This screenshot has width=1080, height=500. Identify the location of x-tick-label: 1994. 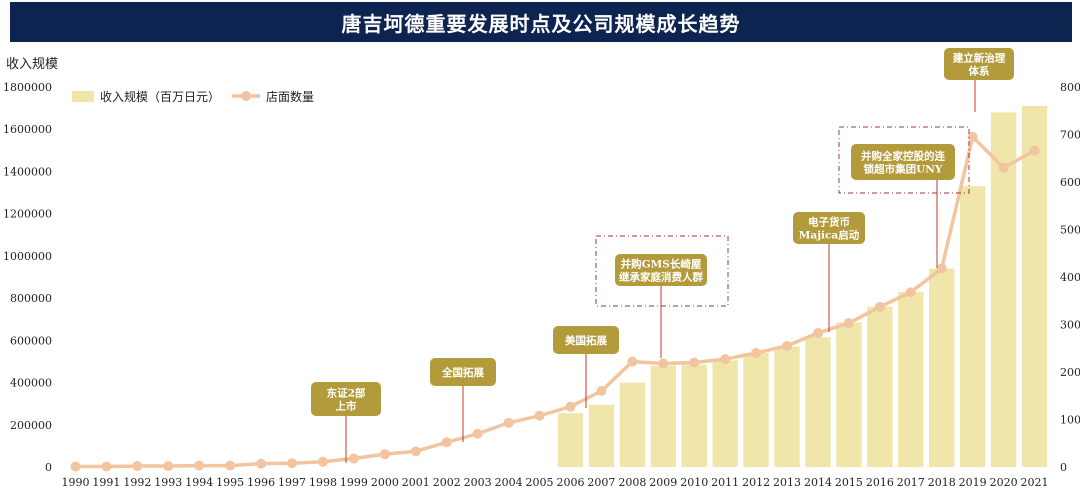
(199, 482).